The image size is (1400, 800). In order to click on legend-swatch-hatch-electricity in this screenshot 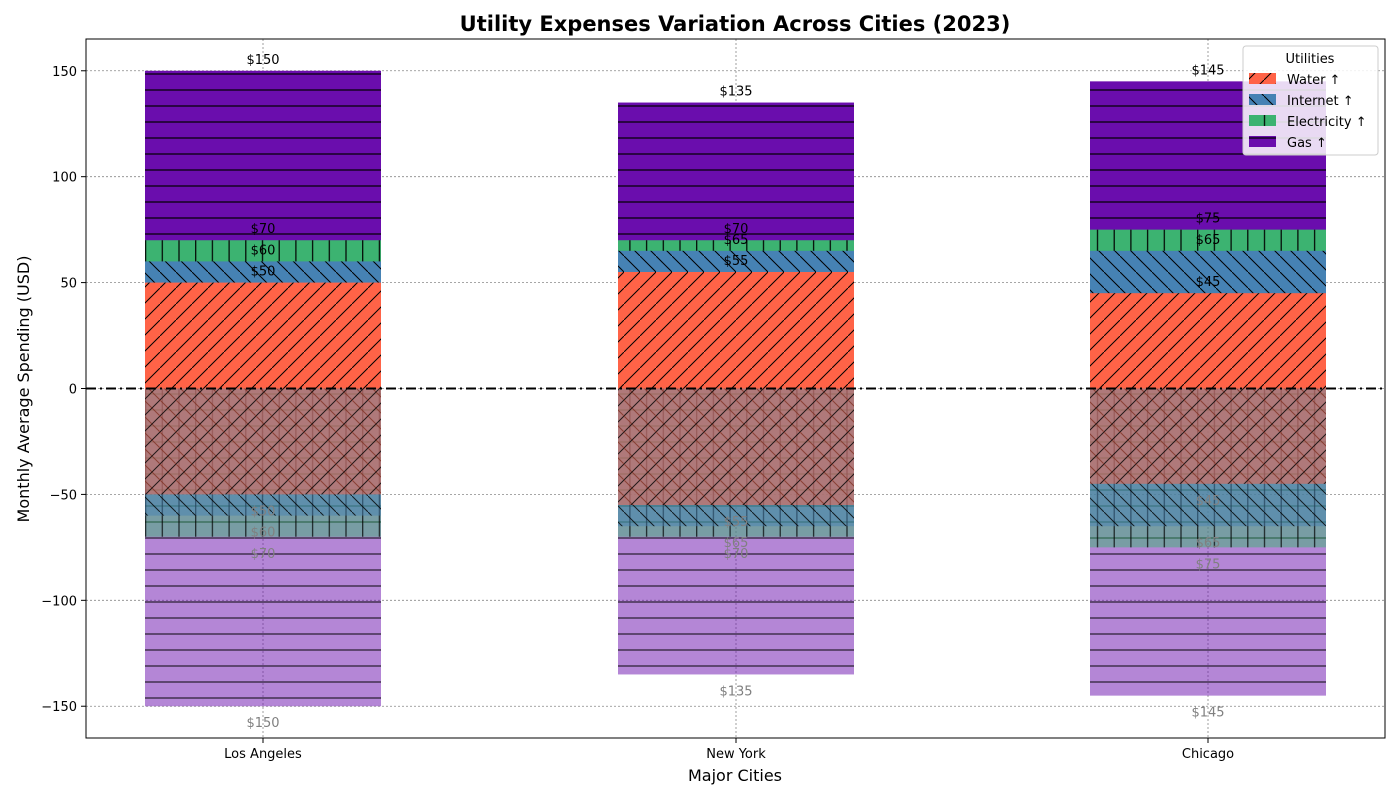, I will do `click(1262, 120)`.